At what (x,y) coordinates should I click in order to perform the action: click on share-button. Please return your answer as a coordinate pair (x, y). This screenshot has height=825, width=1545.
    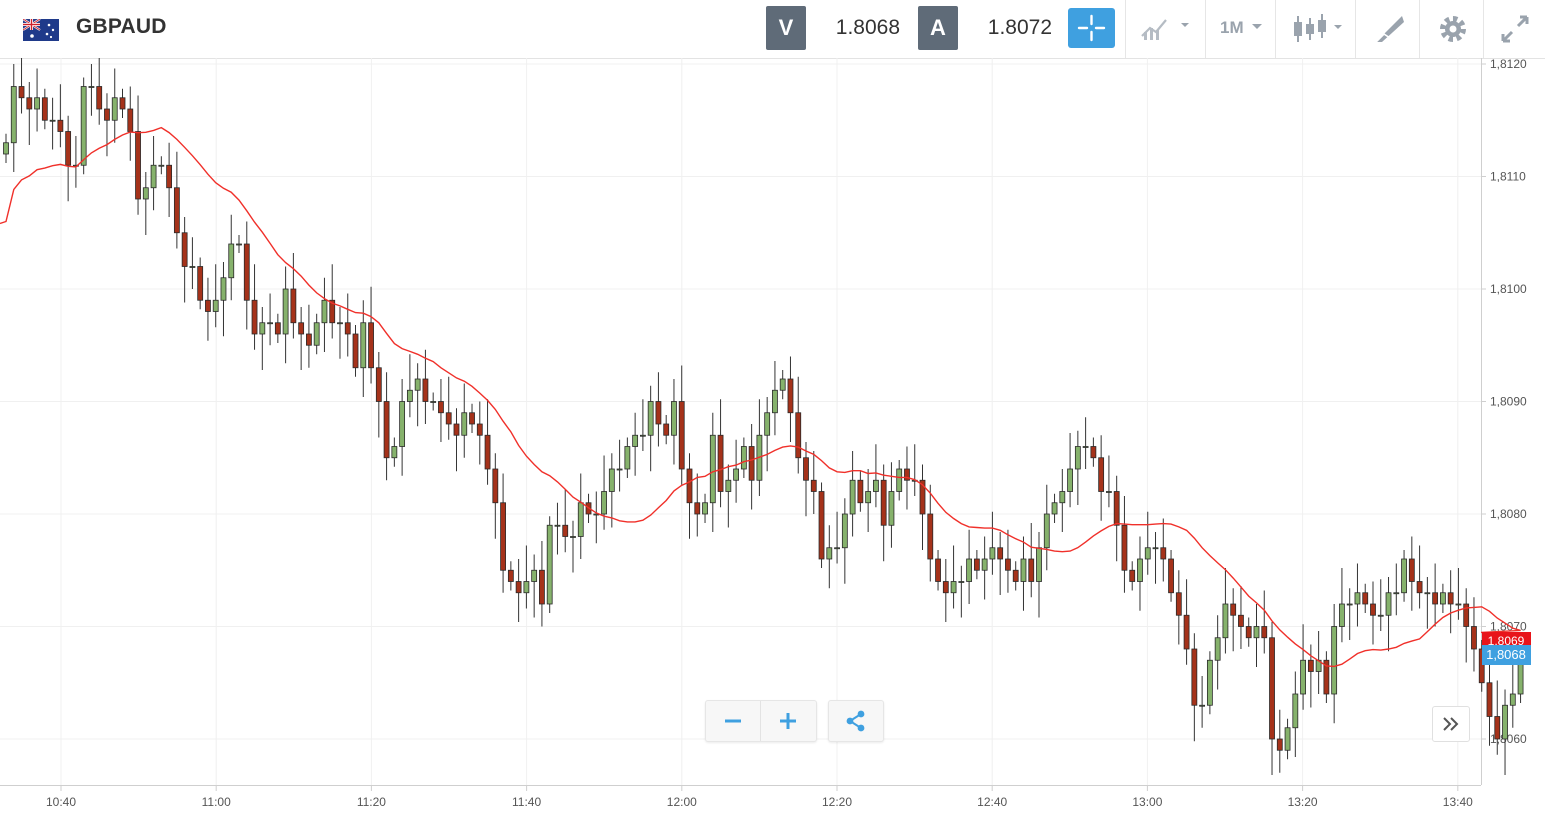
    Looking at the image, I should click on (856, 721).